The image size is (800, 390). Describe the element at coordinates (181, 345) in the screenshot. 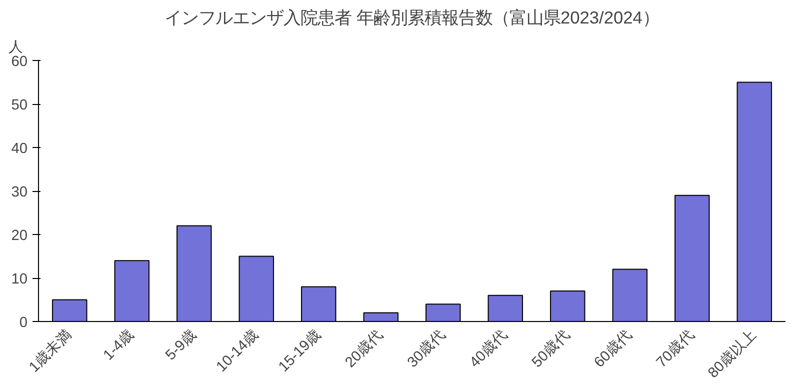

I see `x-tick-label: 5-9歳` at that location.